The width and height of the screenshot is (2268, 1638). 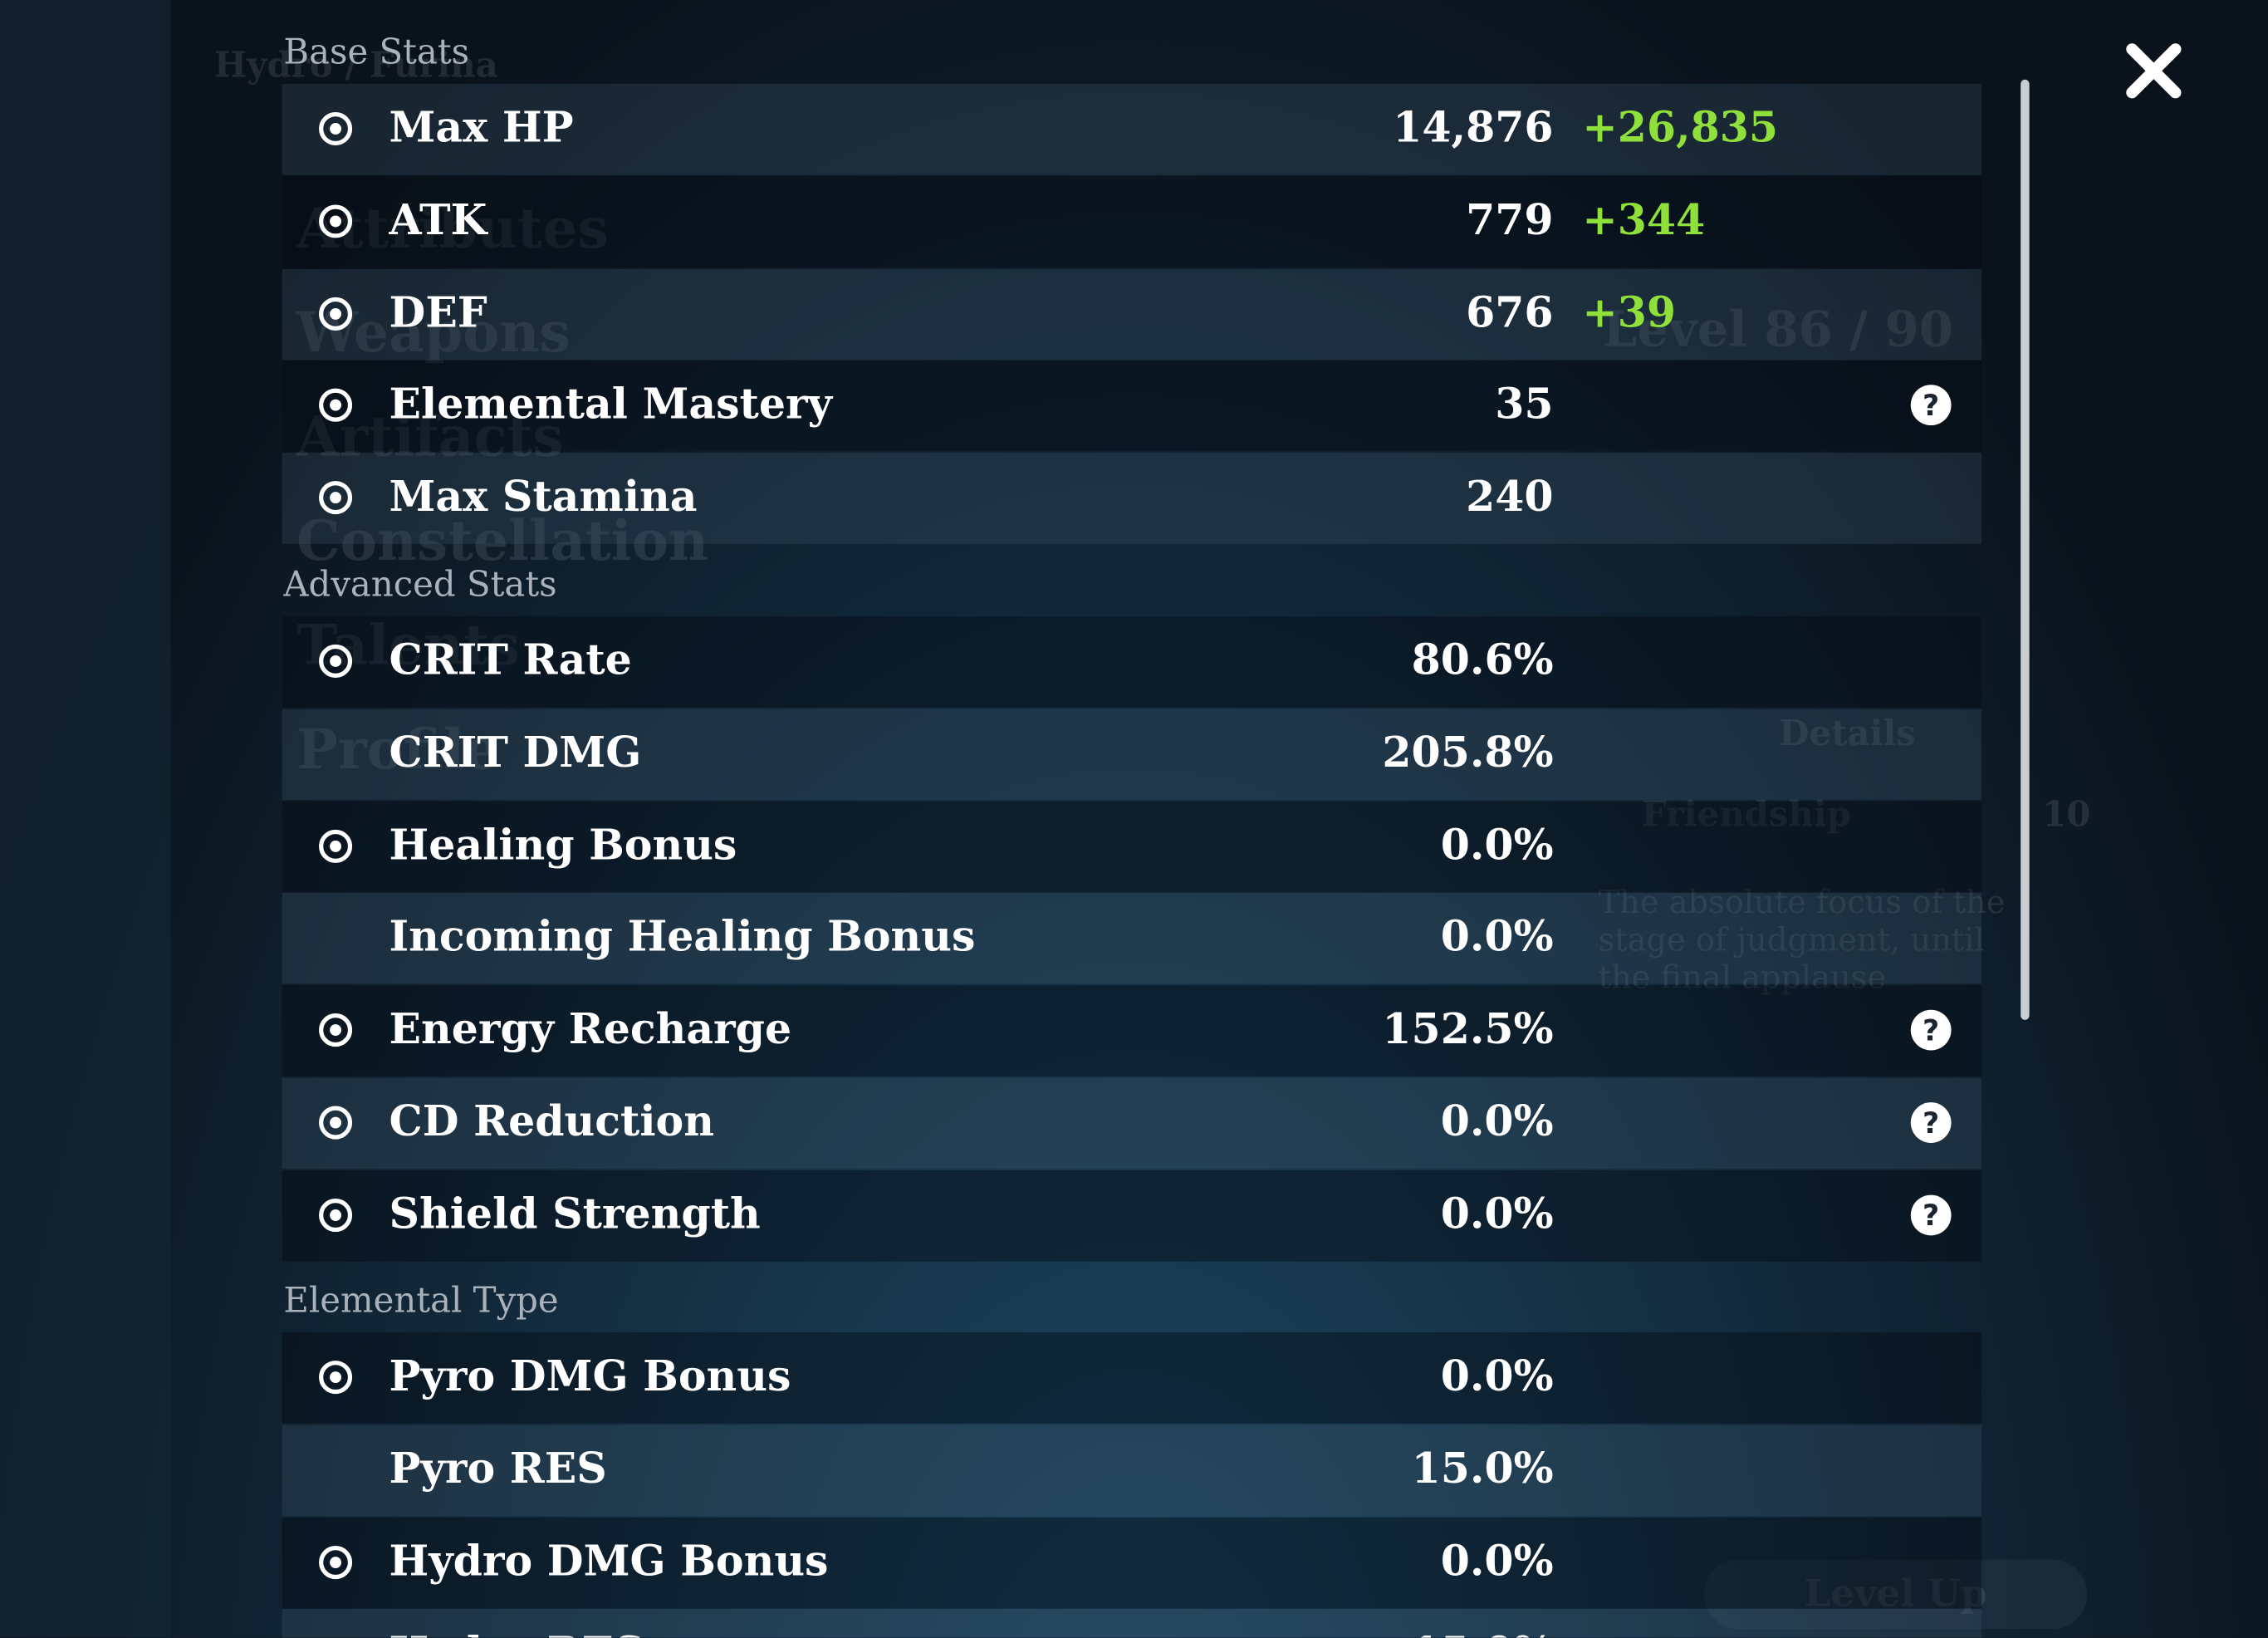 I want to click on stat-label: Elemental Mastery, so click(x=610, y=404).